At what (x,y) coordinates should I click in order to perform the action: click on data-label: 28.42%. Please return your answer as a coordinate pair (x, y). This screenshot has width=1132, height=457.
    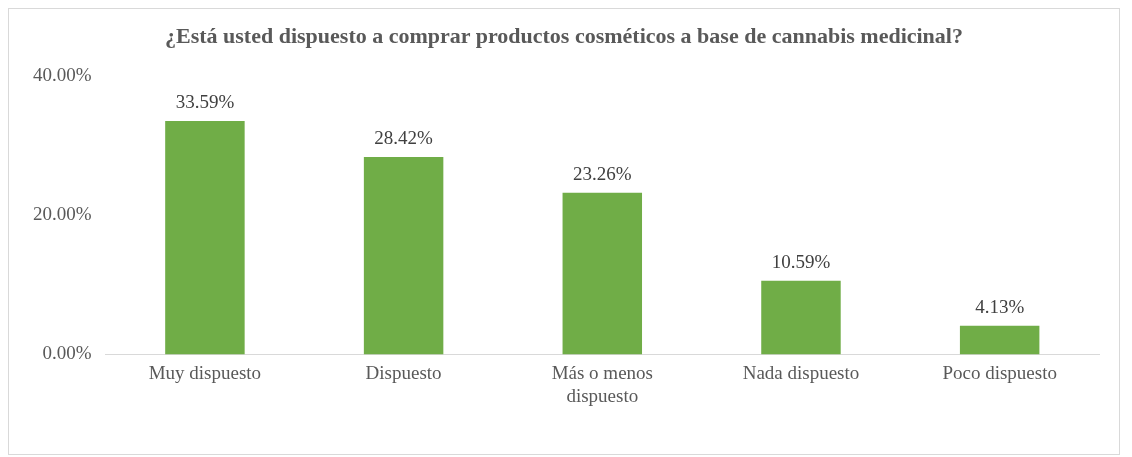
    Looking at the image, I should click on (404, 138).